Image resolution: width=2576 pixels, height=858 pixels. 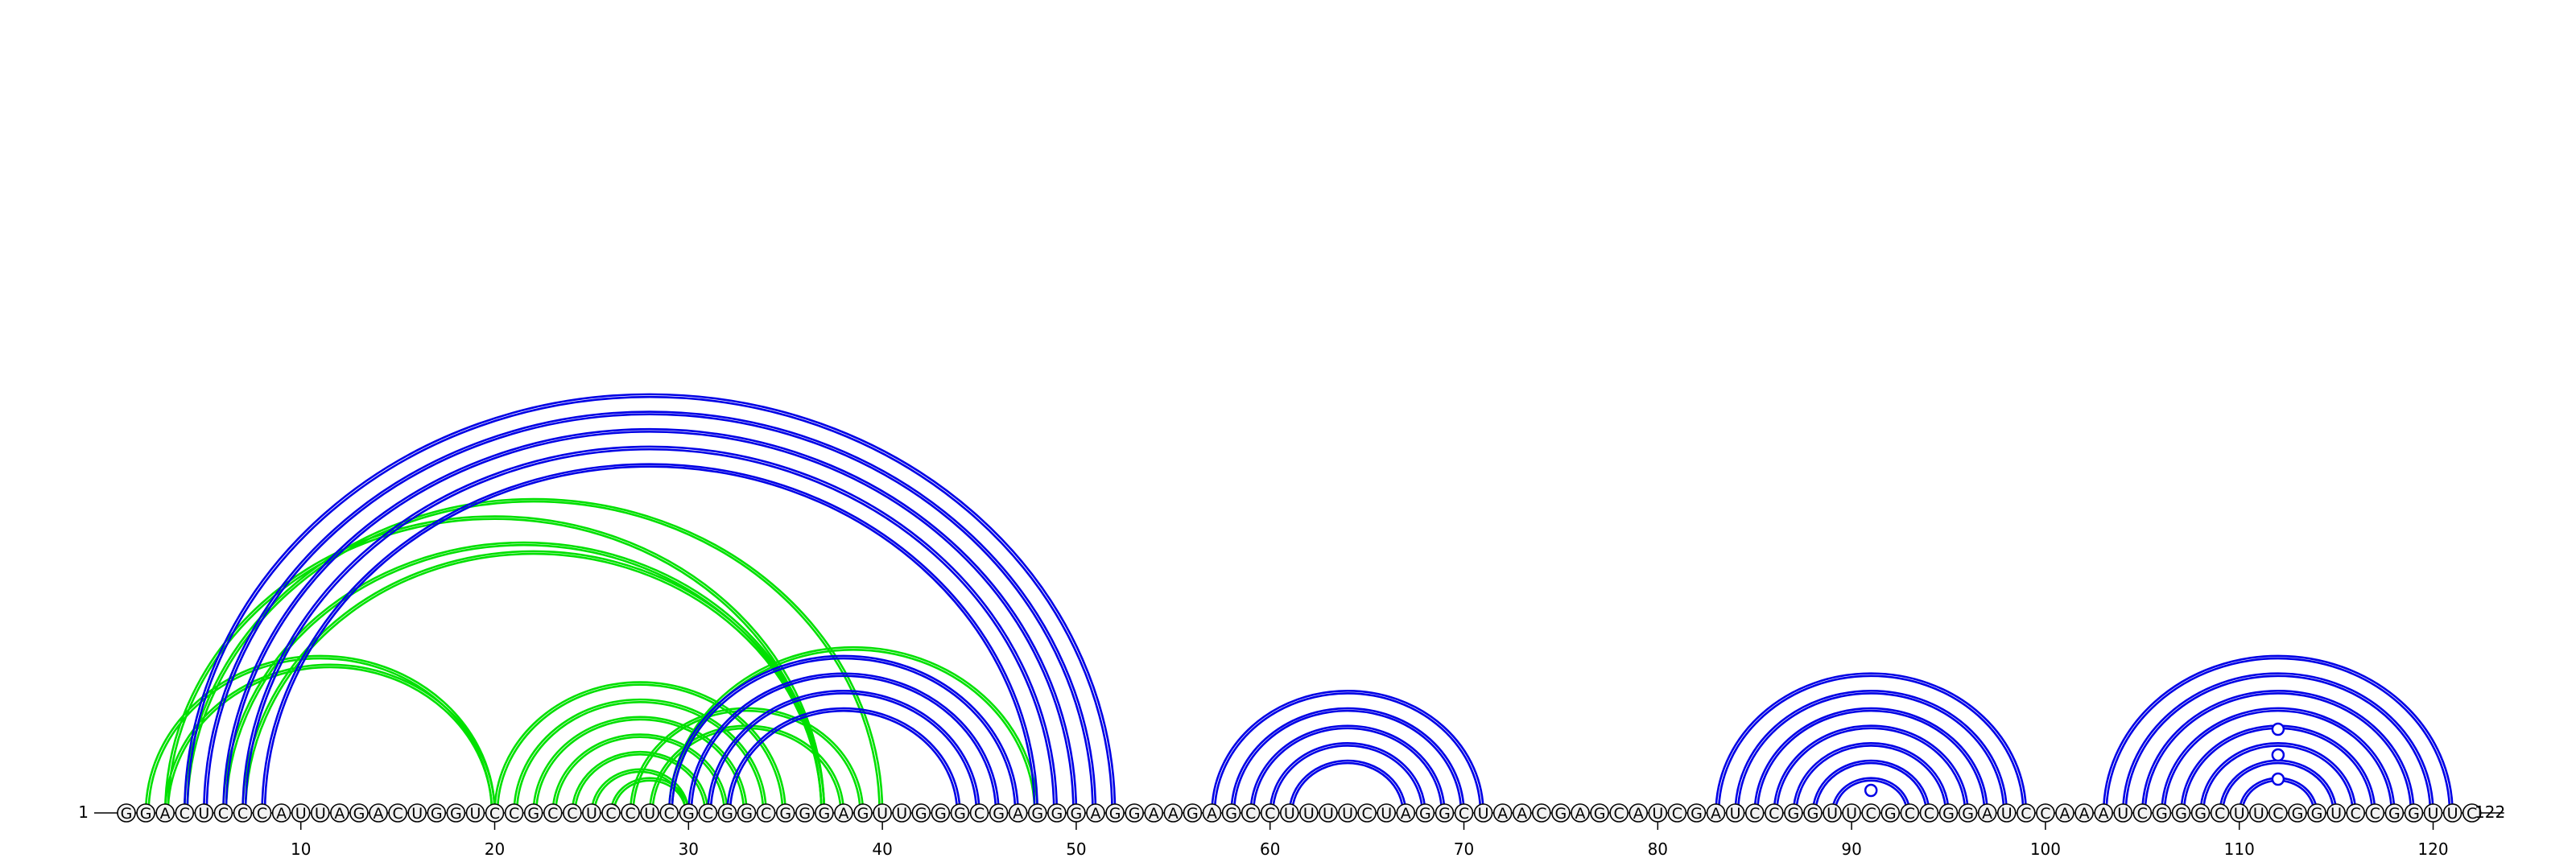 What do you see at coordinates (572, 813) in the screenshot?
I see `nucleotide-24: C` at bounding box center [572, 813].